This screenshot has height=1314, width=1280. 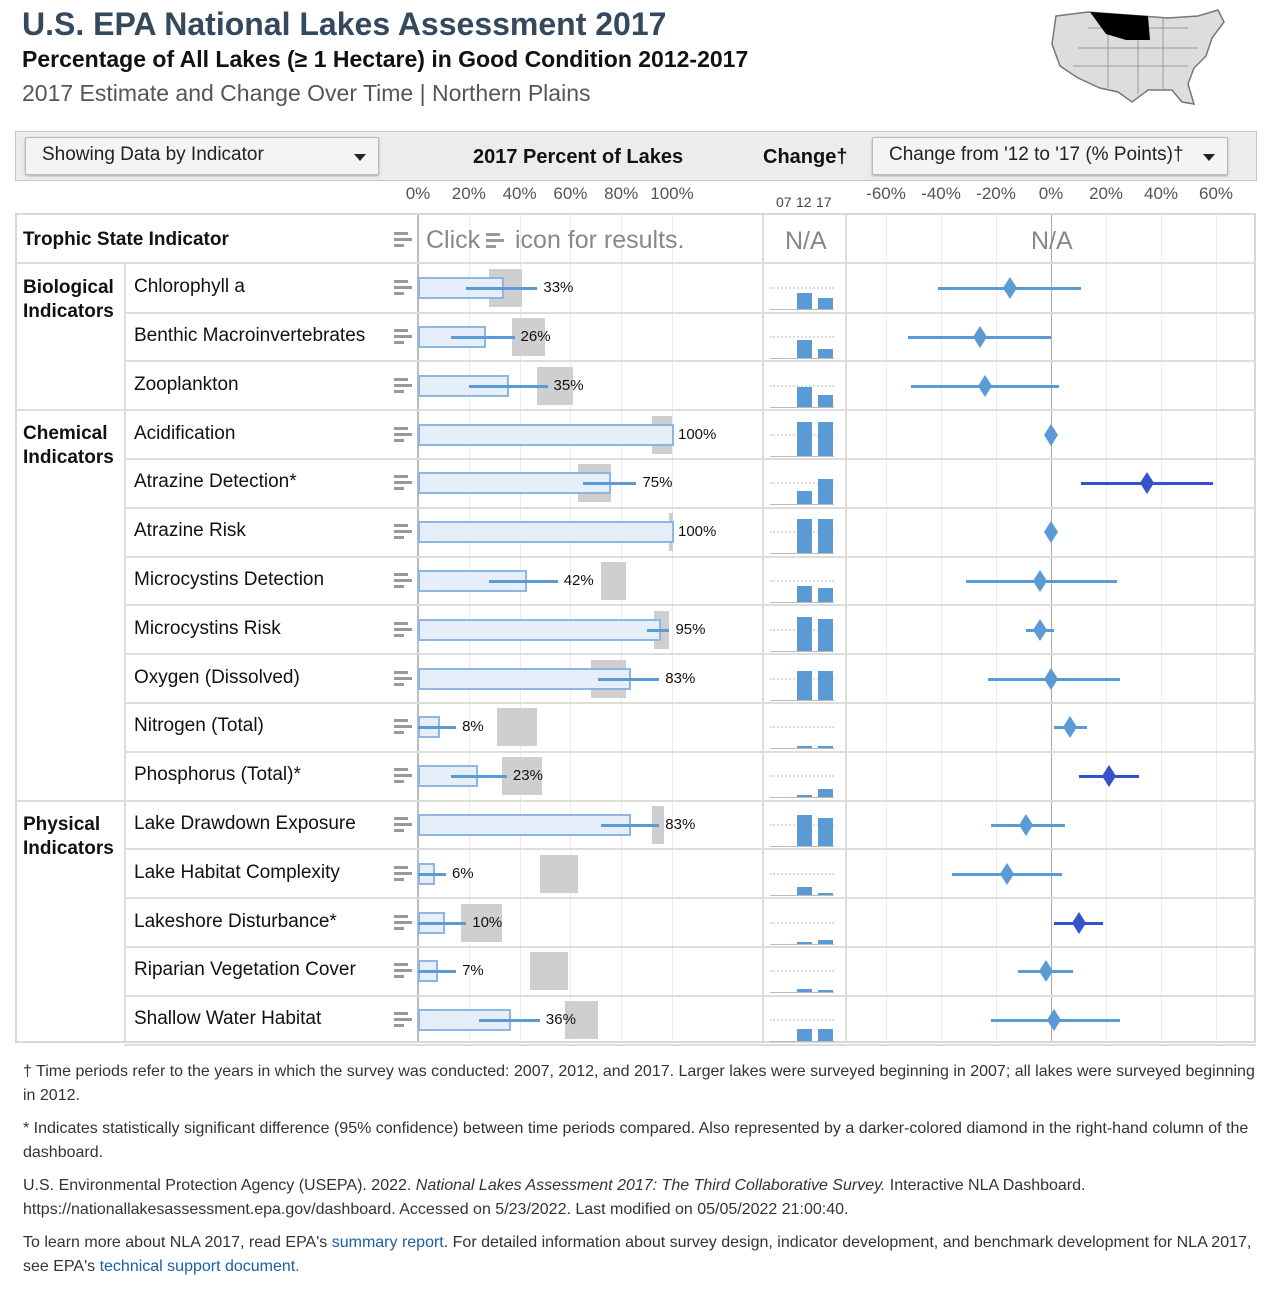 What do you see at coordinates (527, 776) in the screenshot?
I see `percent-label: 23%` at bounding box center [527, 776].